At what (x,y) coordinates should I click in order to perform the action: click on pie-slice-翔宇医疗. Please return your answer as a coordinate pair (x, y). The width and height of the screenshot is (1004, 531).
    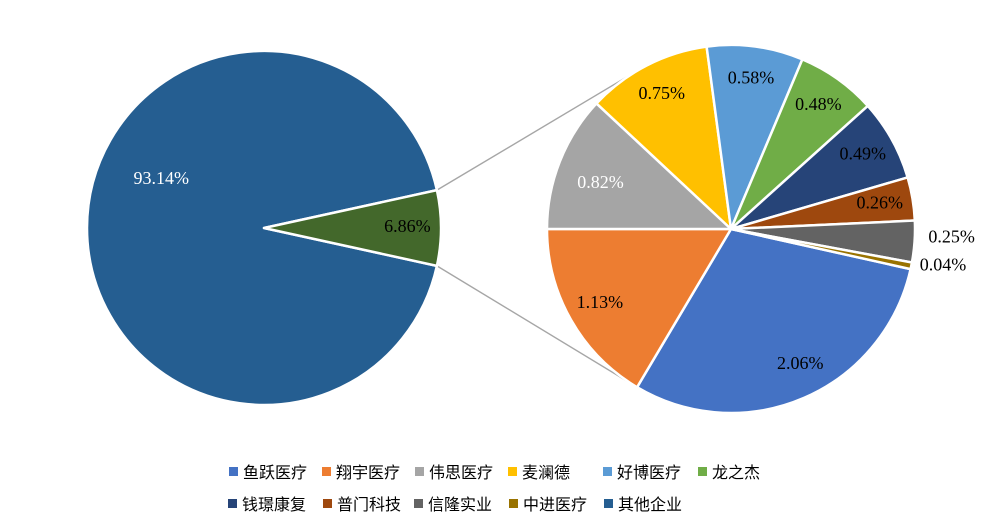
    Looking at the image, I should click on (639, 308).